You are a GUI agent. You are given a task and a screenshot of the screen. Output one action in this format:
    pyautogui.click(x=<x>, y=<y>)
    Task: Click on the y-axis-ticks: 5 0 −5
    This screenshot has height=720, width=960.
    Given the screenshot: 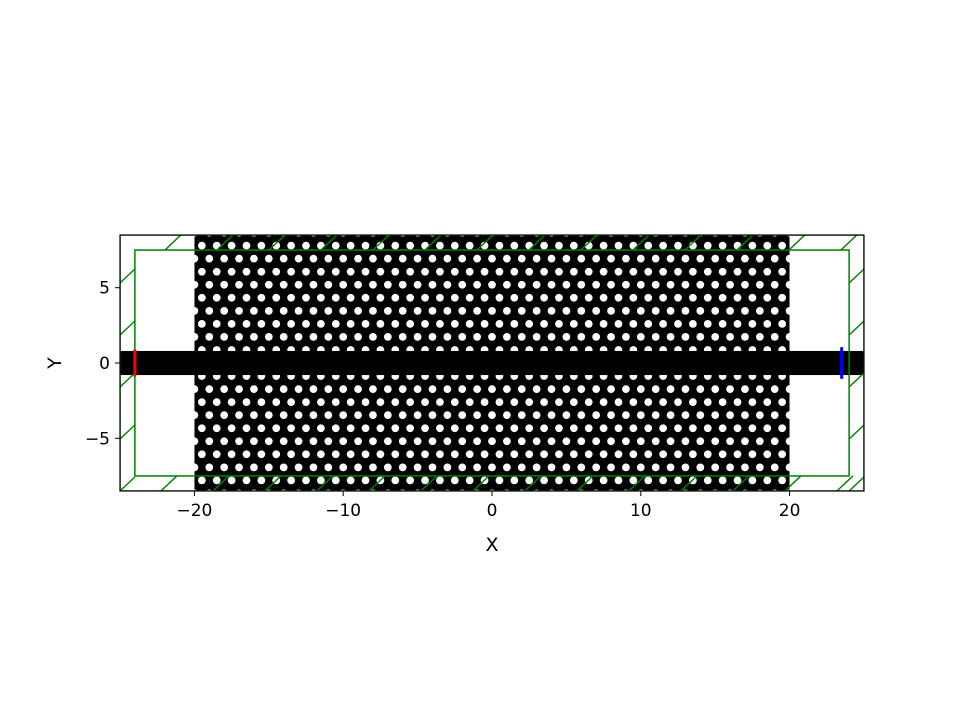 What is the action you would take?
    pyautogui.click(x=102, y=364)
    